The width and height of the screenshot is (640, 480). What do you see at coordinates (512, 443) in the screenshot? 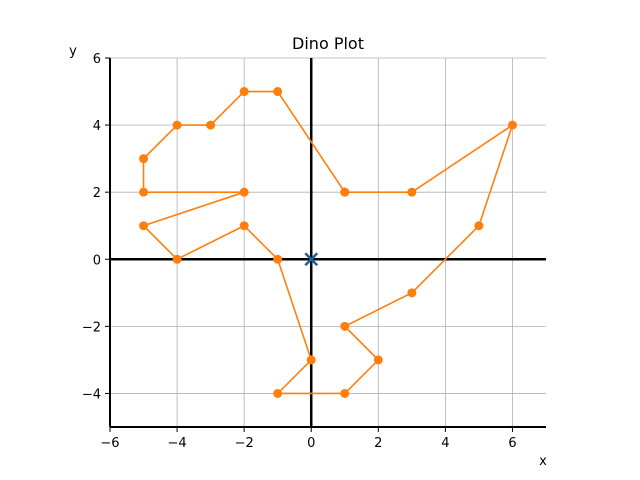
I see `x-tick-label: 6` at bounding box center [512, 443].